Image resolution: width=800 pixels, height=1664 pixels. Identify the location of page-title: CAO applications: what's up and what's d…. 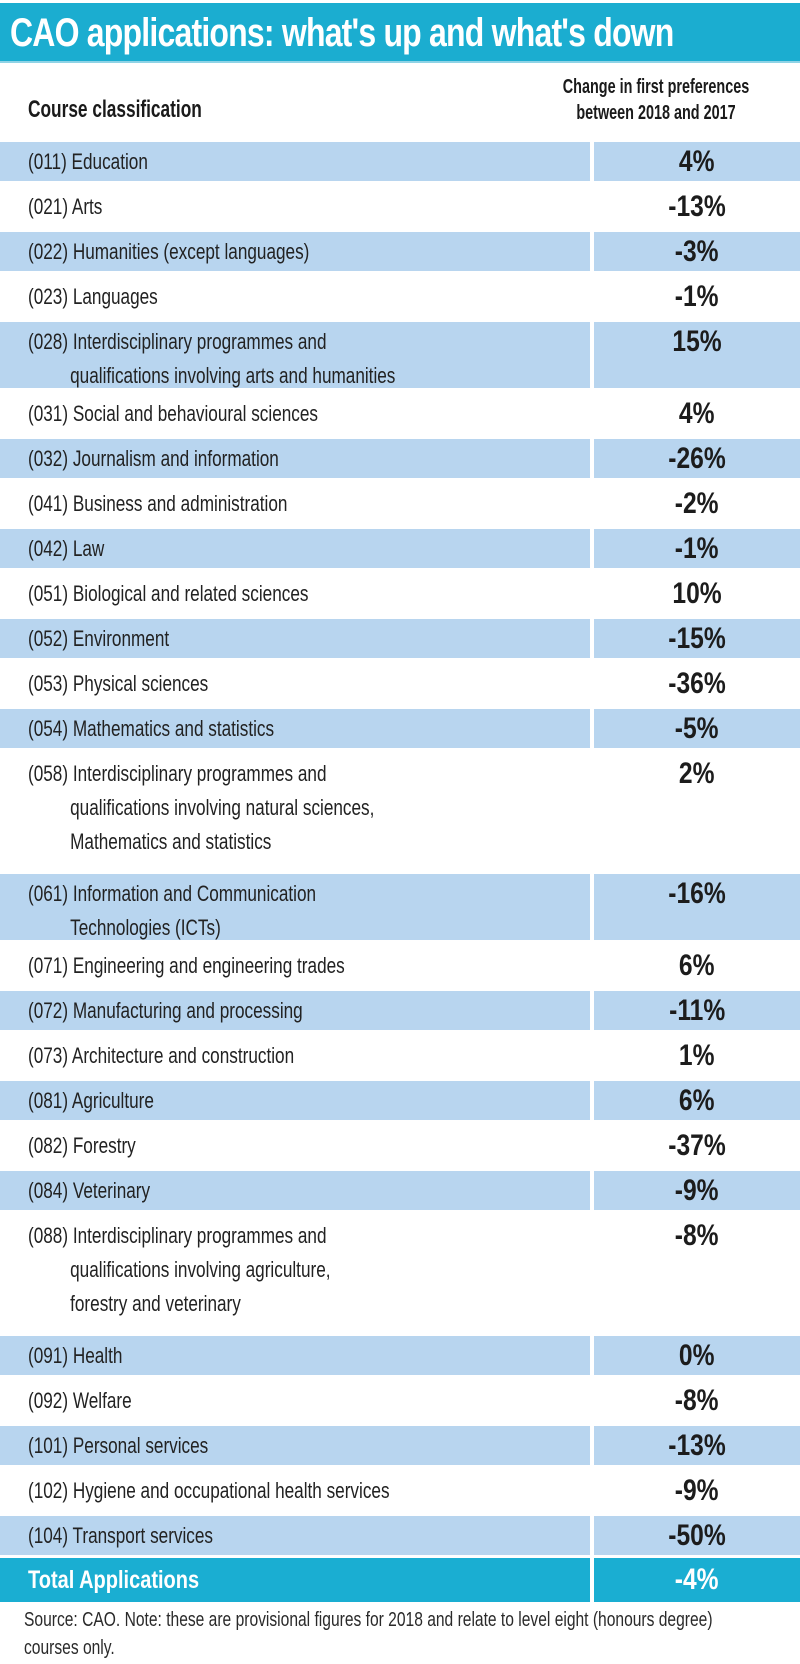
(342, 33).